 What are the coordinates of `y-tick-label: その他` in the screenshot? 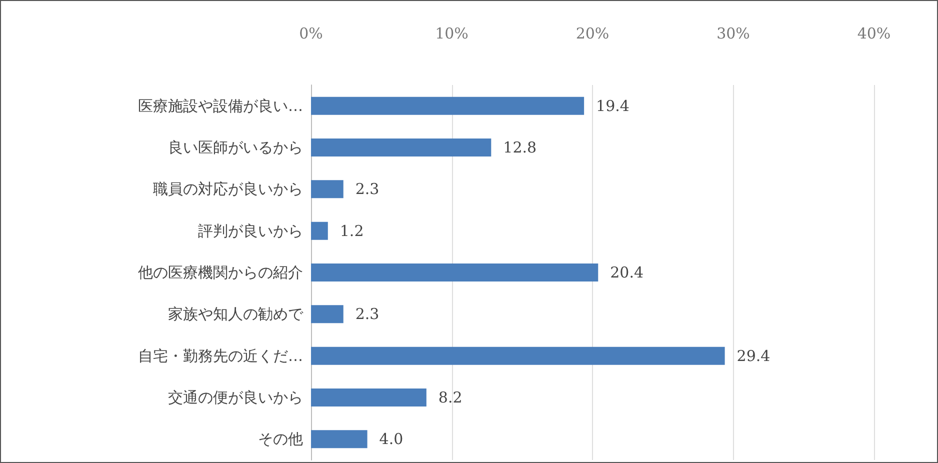 It's located at (280, 439).